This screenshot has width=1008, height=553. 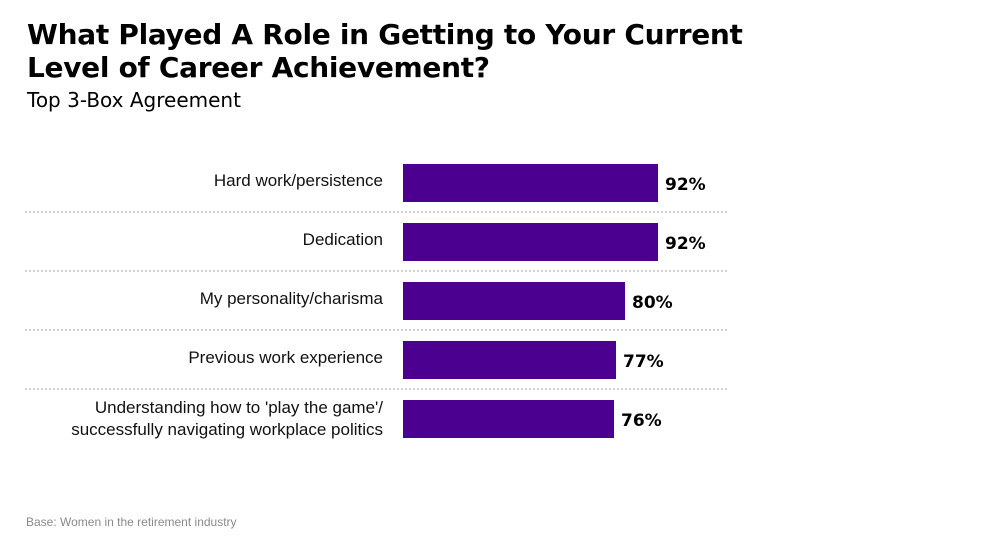 I want to click on chart-subtitle: Top 3-Box Agreement, so click(x=134, y=100).